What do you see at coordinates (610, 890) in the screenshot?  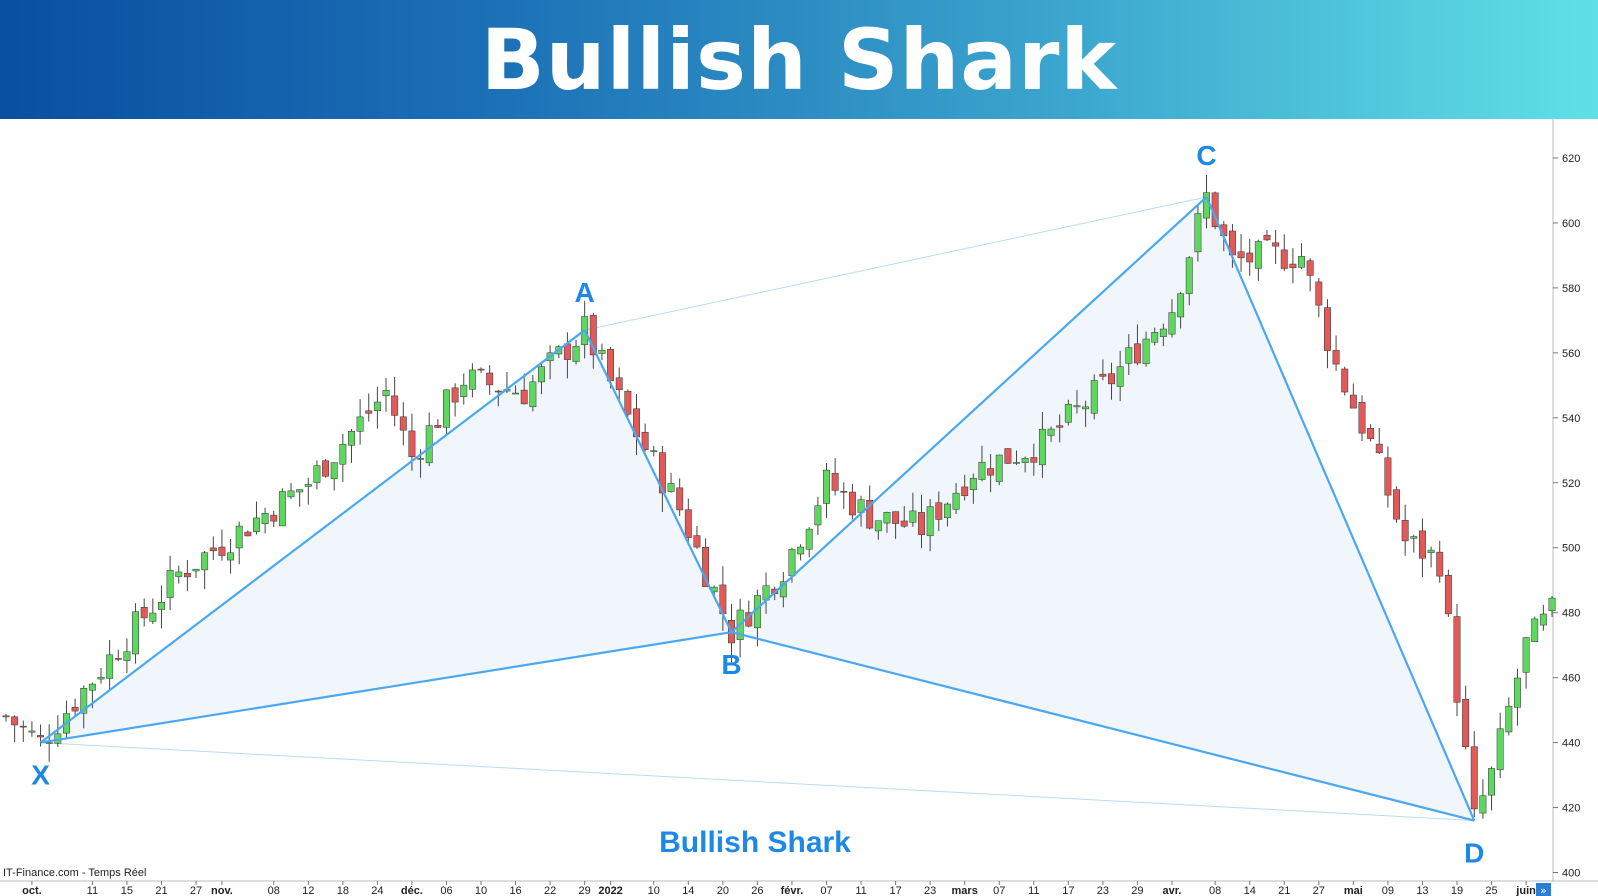 I see `x-tick-label: 2022` at bounding box center [610, 890].